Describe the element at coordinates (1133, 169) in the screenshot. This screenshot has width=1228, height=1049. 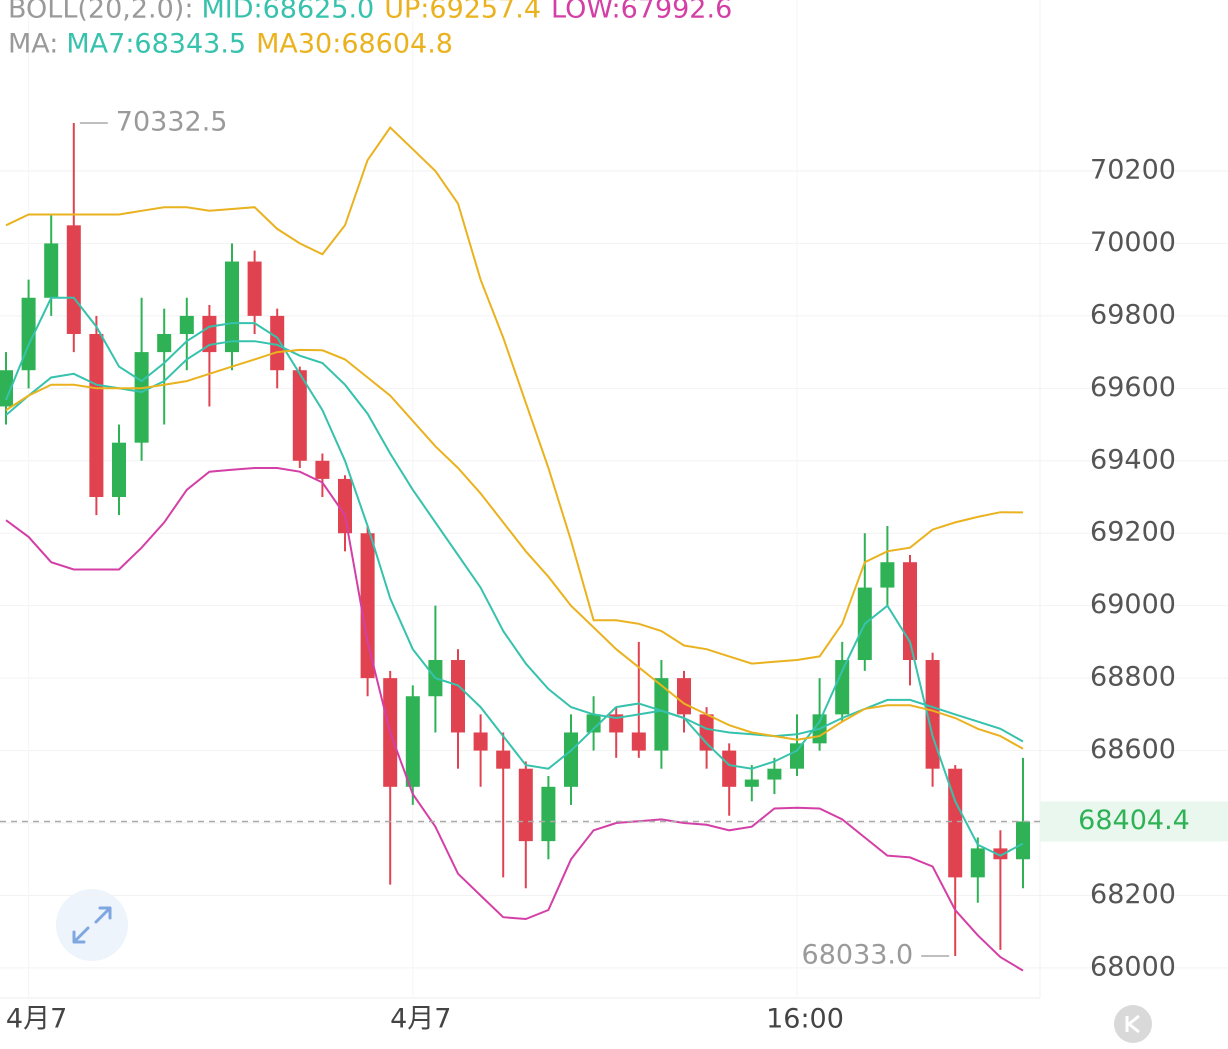
I see `y-tick-label: 70200` at that location.